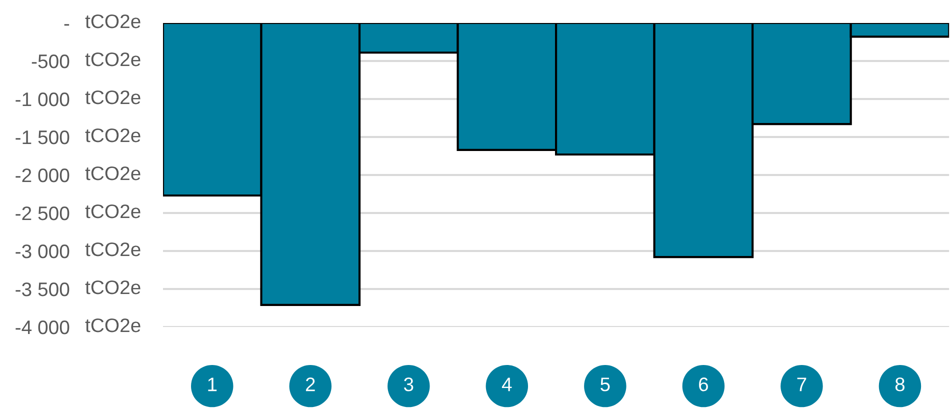  I want to click on y-tick-label: -2 000, so click(43, 175).